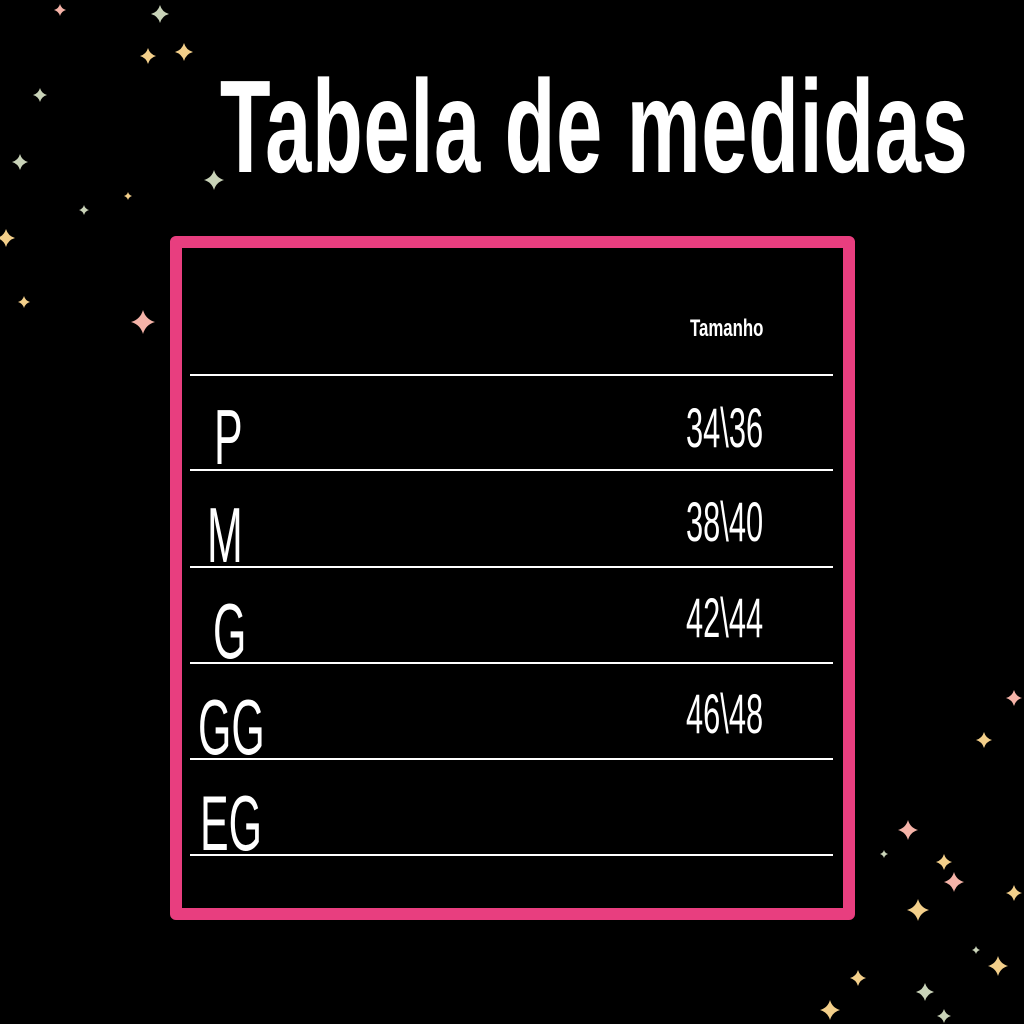  Describe the element at coordinates (725, 521) in the screenshot. I see `size-value-m: 38\40` at that location.